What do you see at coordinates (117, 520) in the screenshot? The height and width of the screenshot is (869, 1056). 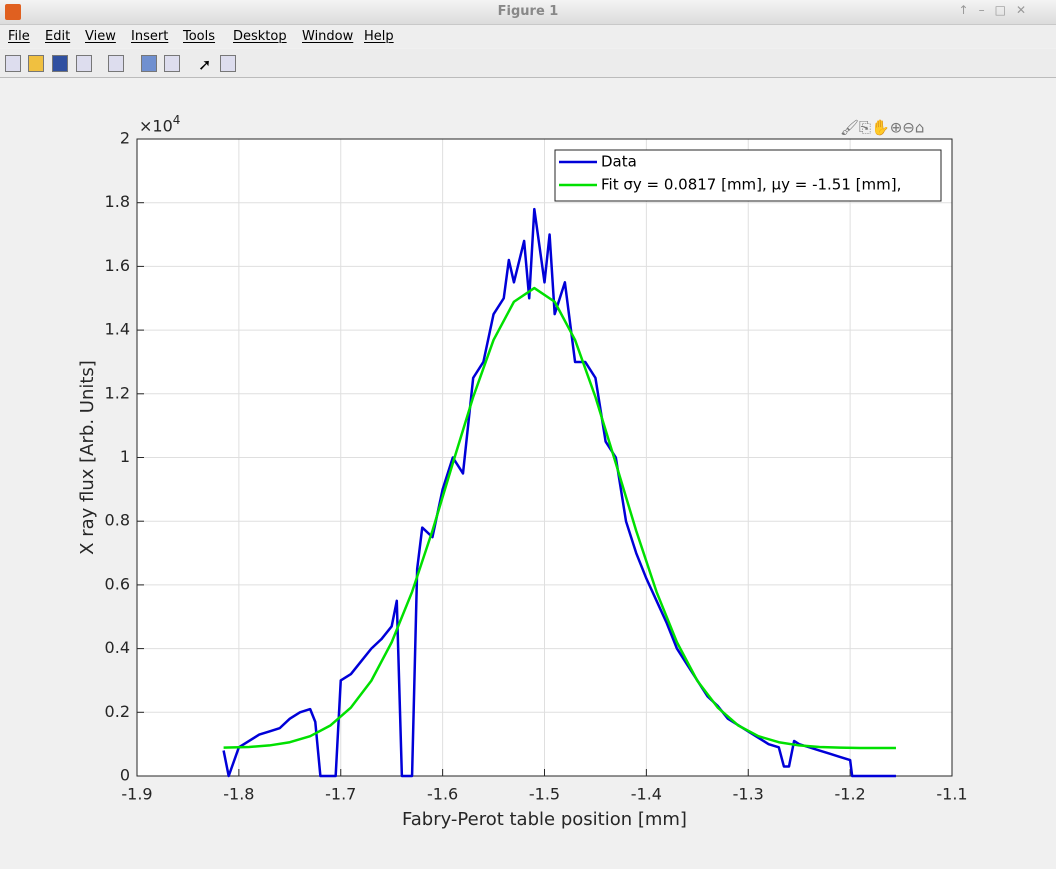 I see `y-tick-label: 0.8` at bounding box center [117, 520].